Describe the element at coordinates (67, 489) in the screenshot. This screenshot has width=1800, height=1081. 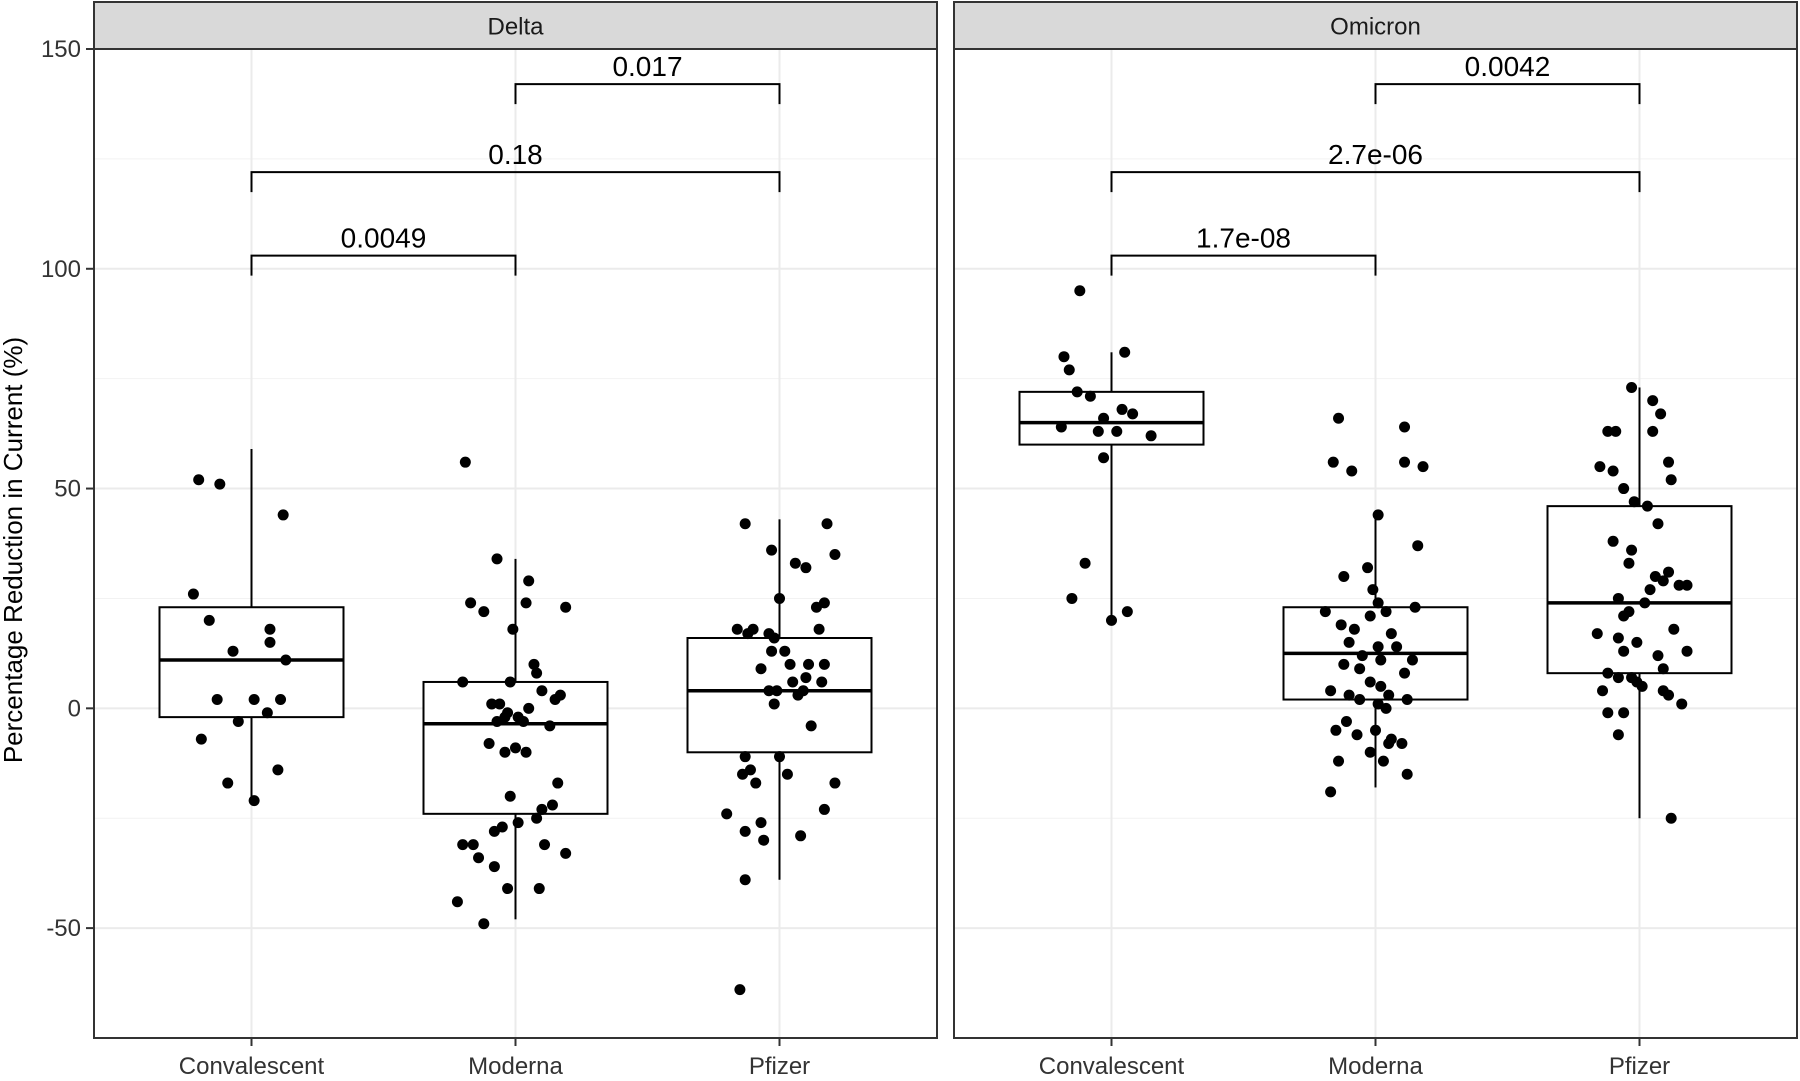
I see `y-tick-label-50: 50` at that location.